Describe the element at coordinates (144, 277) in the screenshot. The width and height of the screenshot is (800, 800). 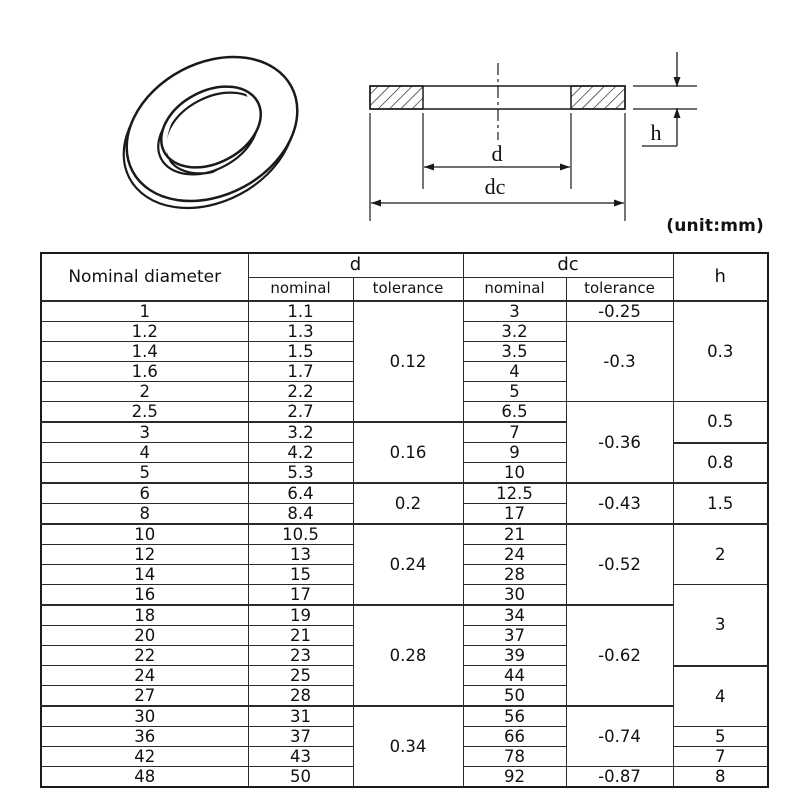
I see `header-nominal-diameter: Nominal diameter` at that location.